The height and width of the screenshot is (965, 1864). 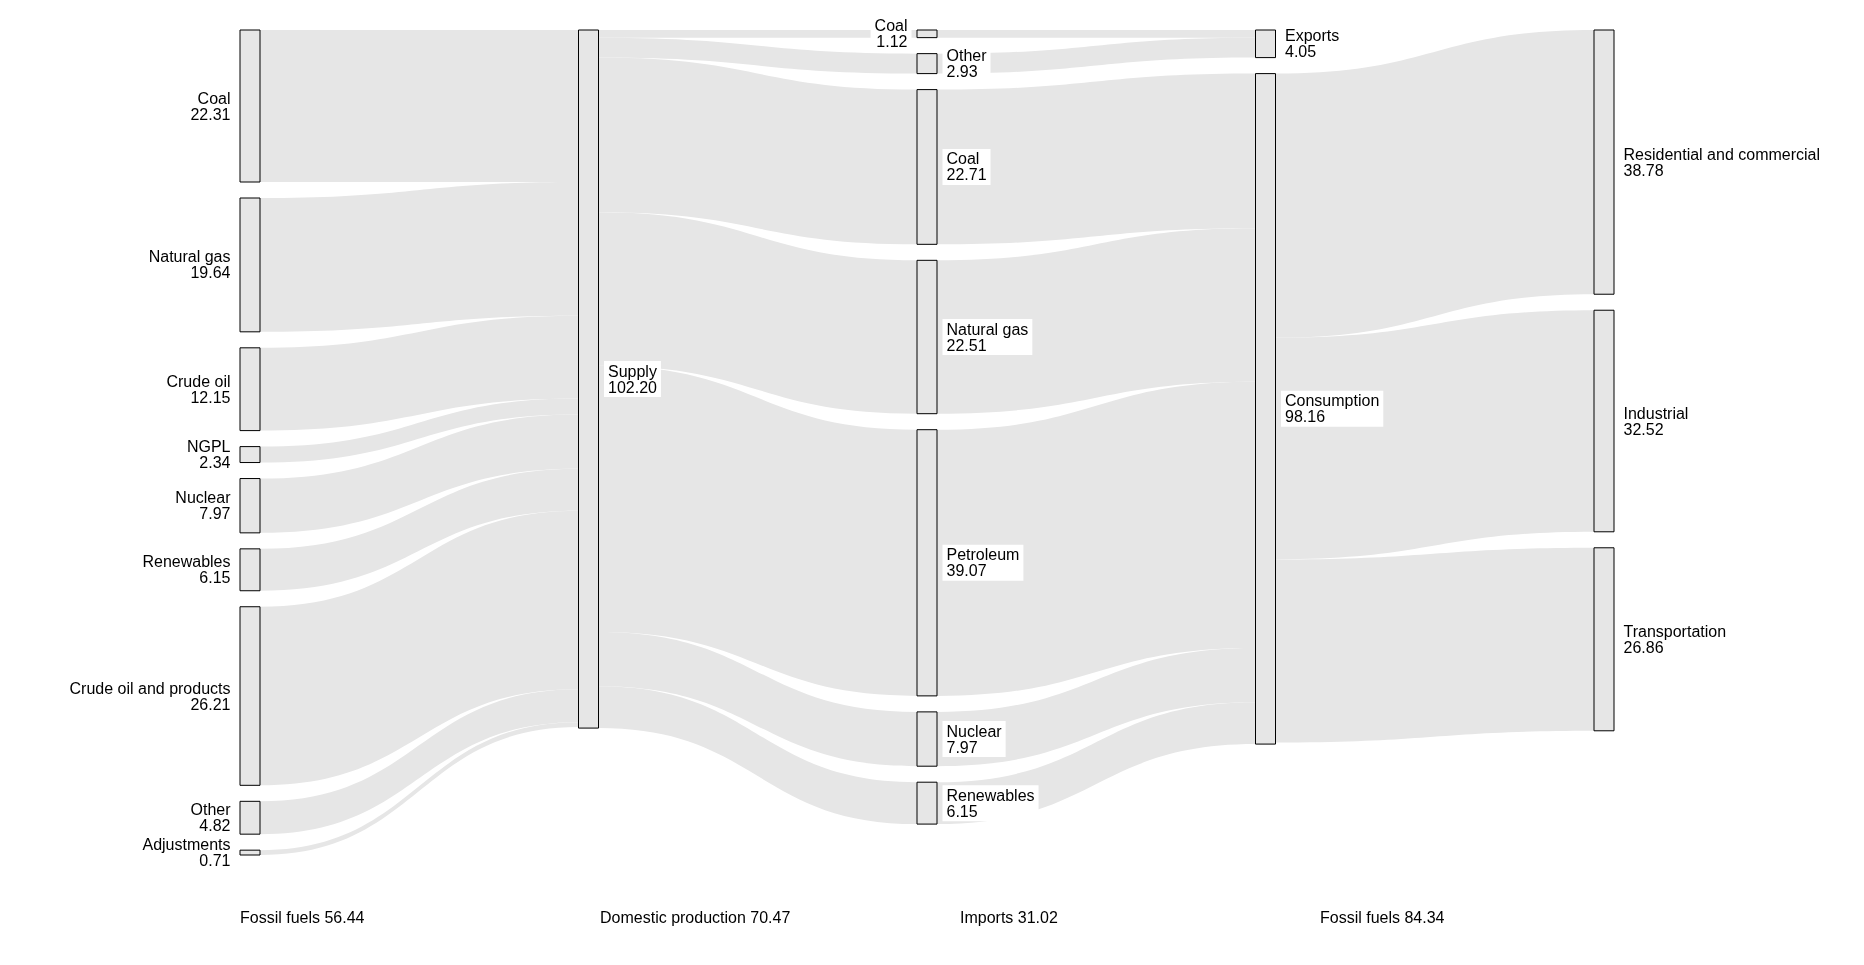 What do you see at coordinates (1312, 36) in the screenshot?
I see `category-label: Exports` at bounding box center [1312, 36].